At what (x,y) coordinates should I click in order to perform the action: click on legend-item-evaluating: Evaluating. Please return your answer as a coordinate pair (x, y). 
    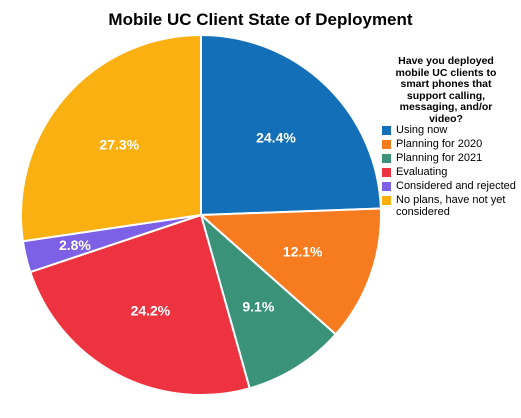
    Looking at the image, I should click on (450, 172).